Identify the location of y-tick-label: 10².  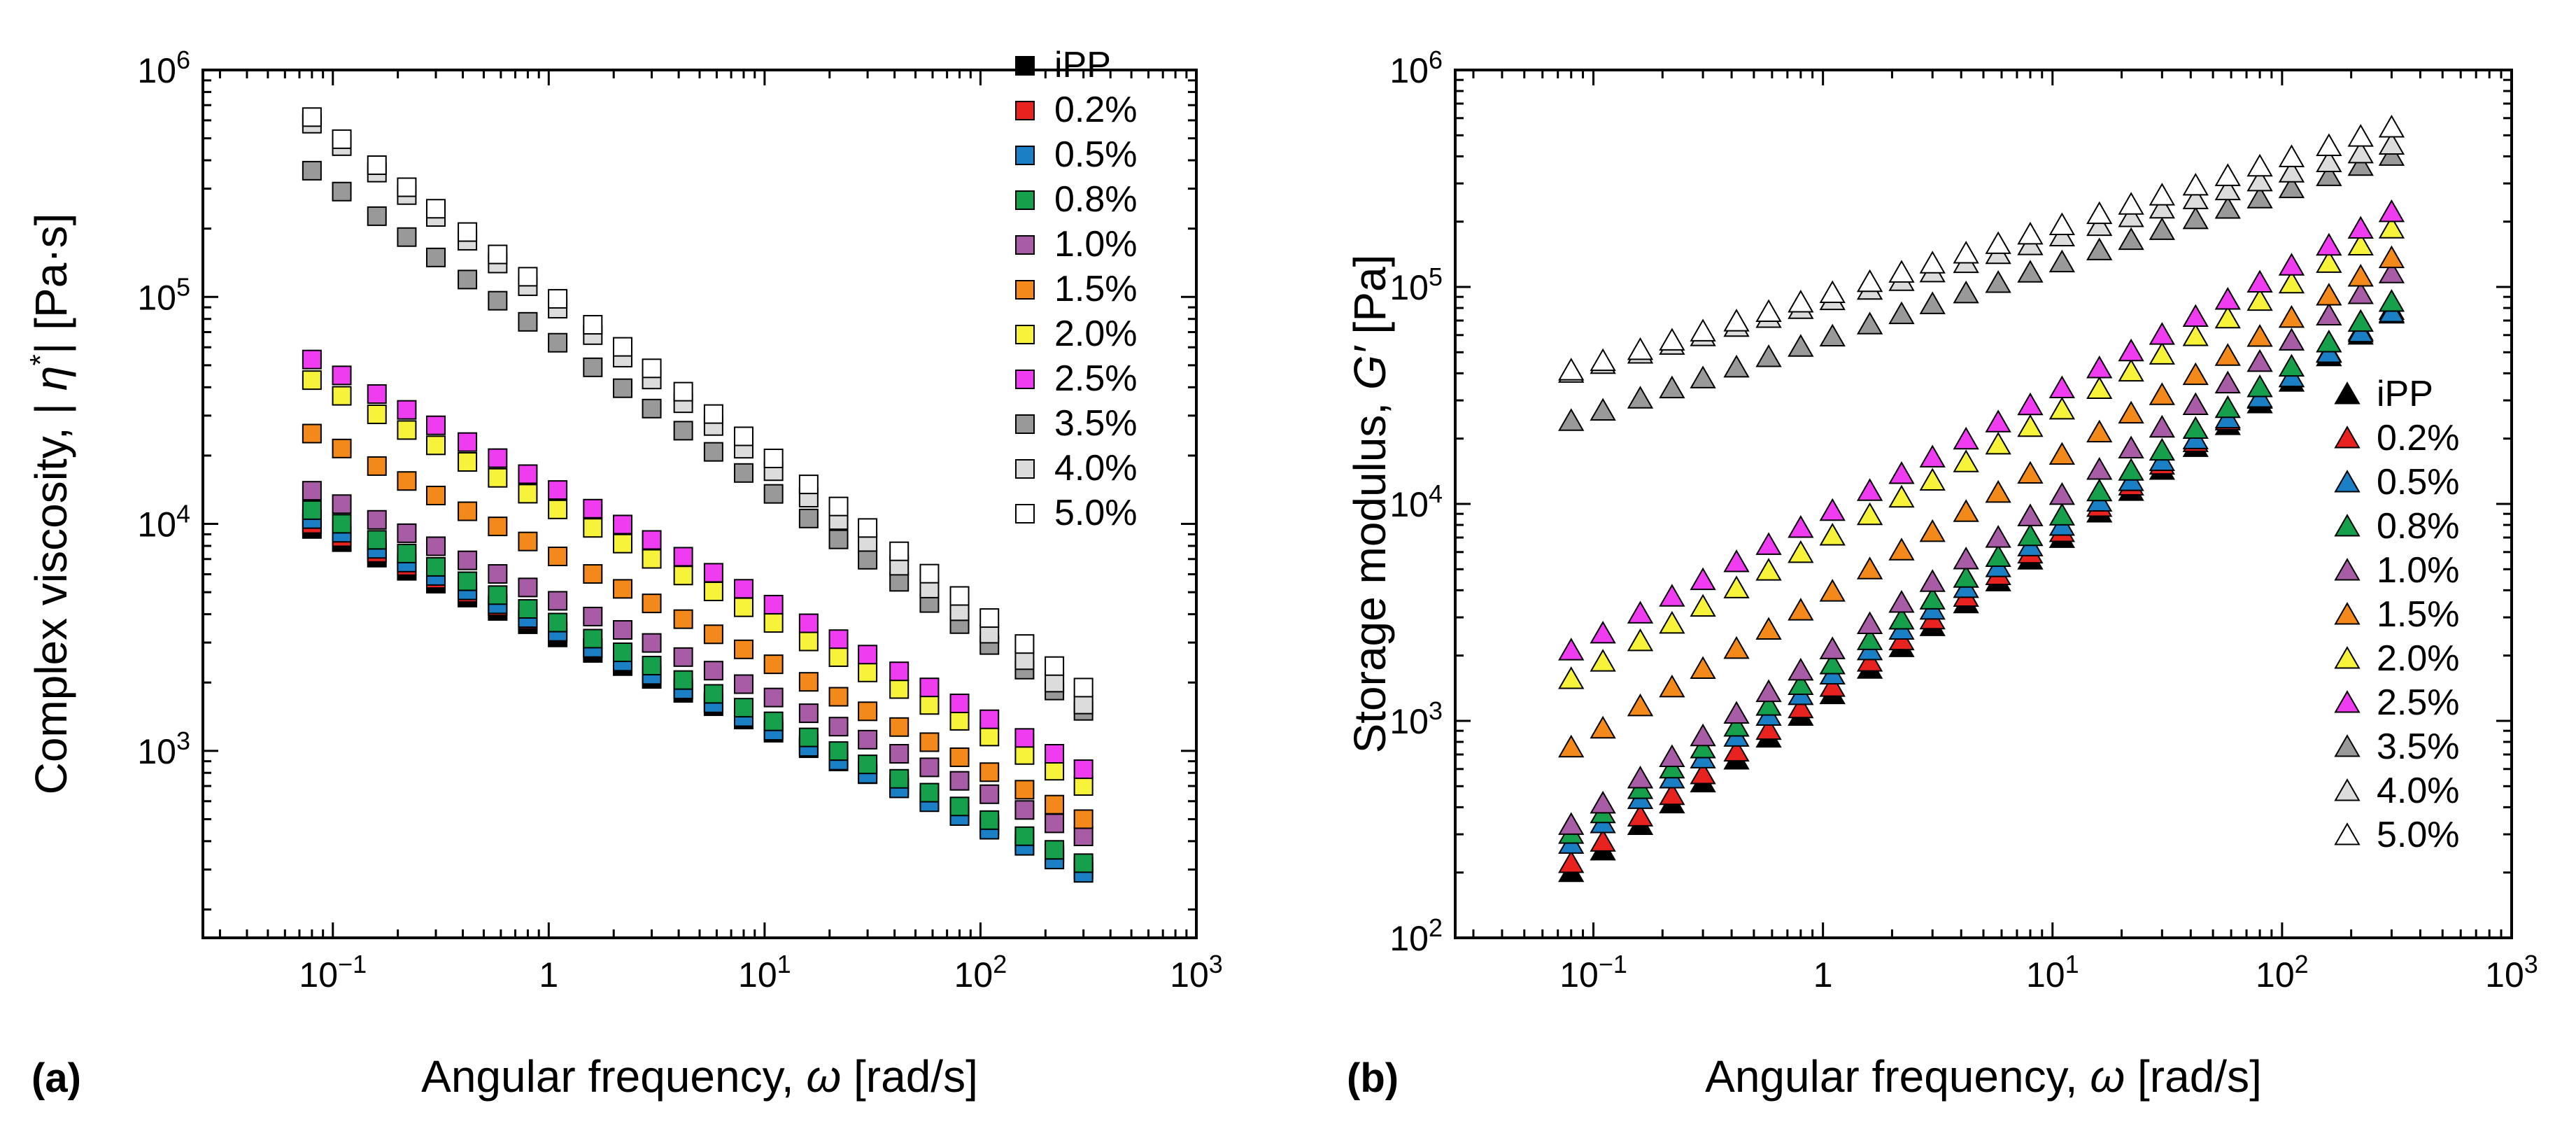
(1416, 936).